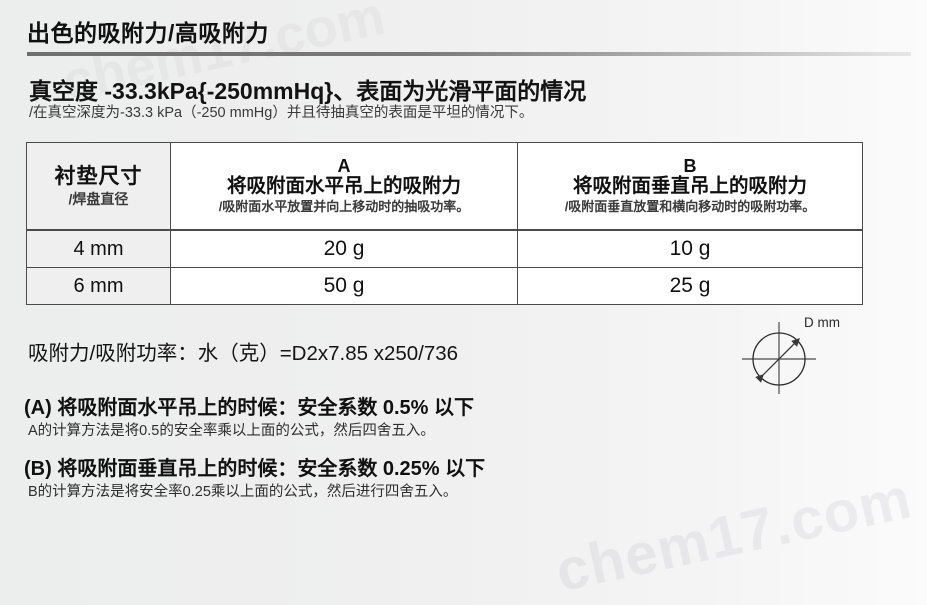 The height and width of the screenshot is (605, 927). What do you see at coordinates (469, 54) in the screenshot?
I see `title-divider` at bounding box center [469, 54].